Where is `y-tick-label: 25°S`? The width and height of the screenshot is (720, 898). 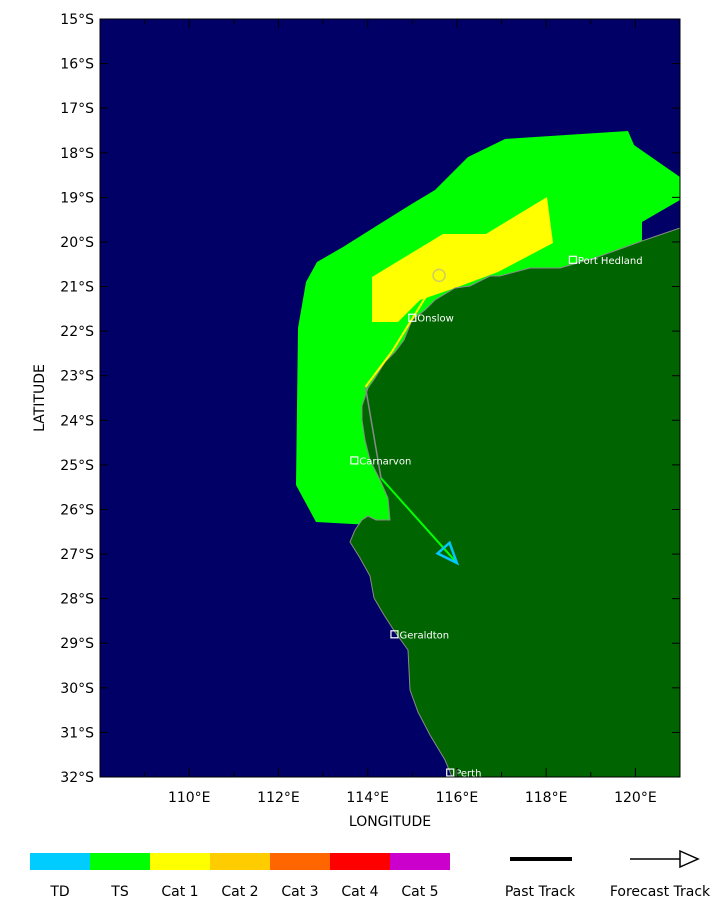
y-tick-label: 25°S is located at coordinates (77, 466).